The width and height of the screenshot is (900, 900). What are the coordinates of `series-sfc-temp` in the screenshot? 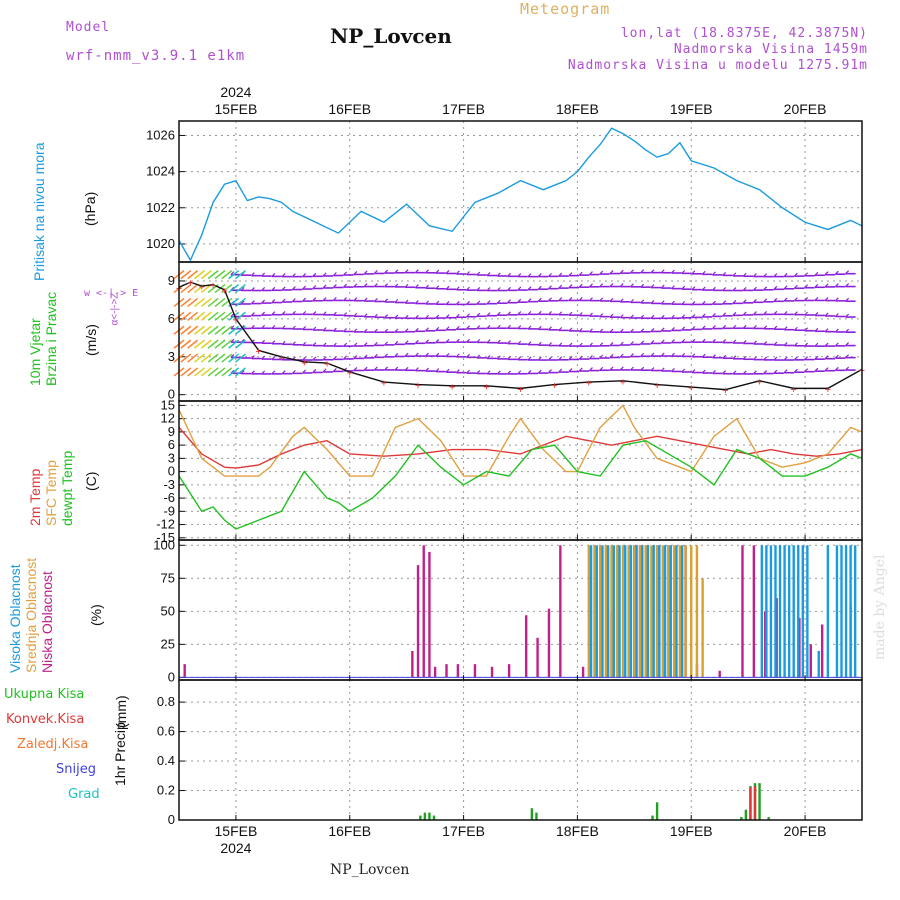 It's located at (520, 440).